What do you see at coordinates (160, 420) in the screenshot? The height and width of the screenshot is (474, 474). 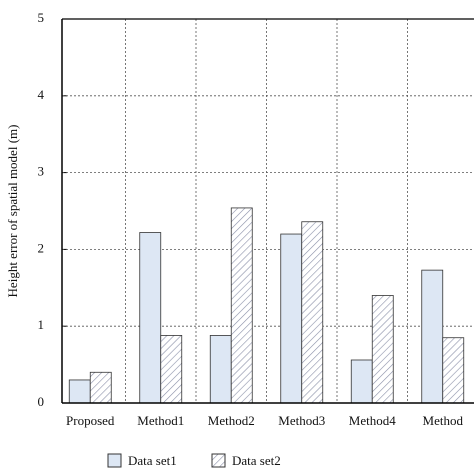 I see `x-tick-label: Method1` at bounding box center [160, 420].